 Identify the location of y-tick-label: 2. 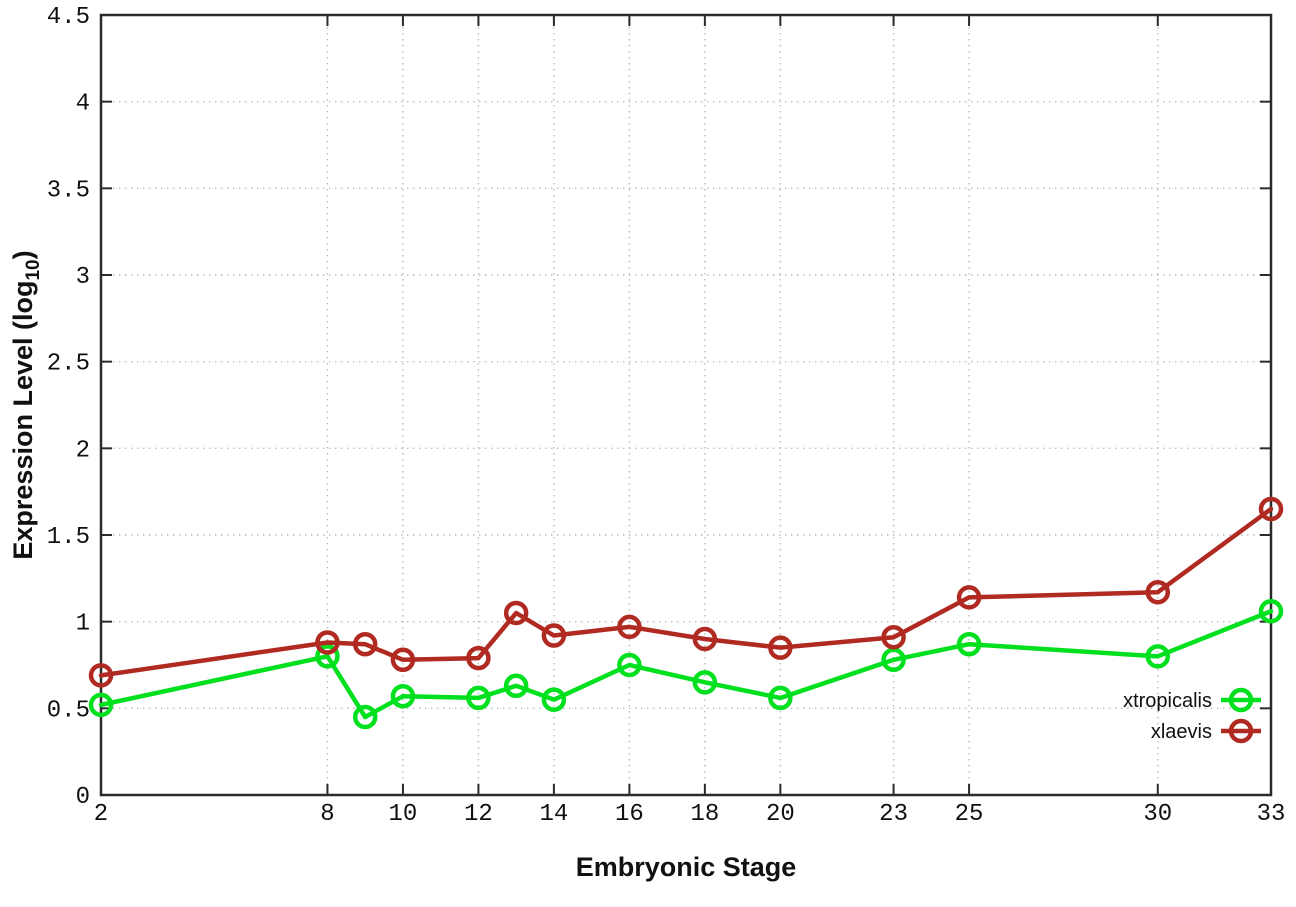
(83, 450).